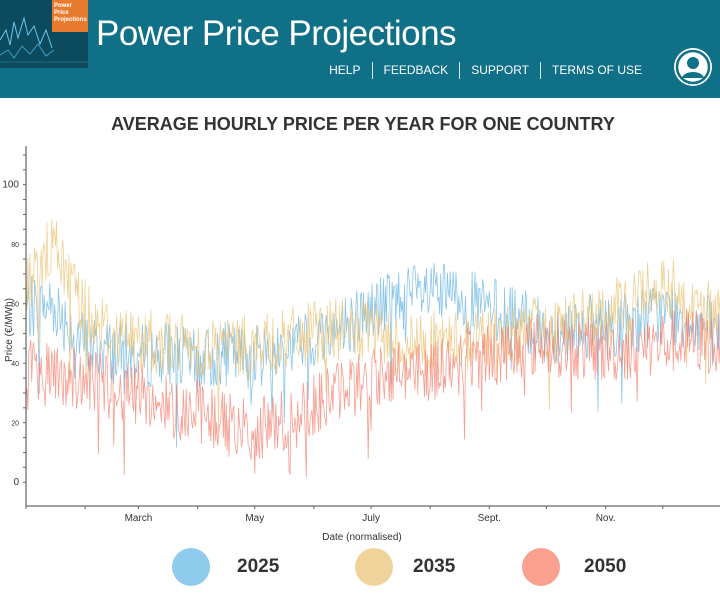 The image size is (720, 600). What do you see at coordinates (191, 567) in the screenshot?
I see `legend-2025-swatch` at bounding box center [191, 567].